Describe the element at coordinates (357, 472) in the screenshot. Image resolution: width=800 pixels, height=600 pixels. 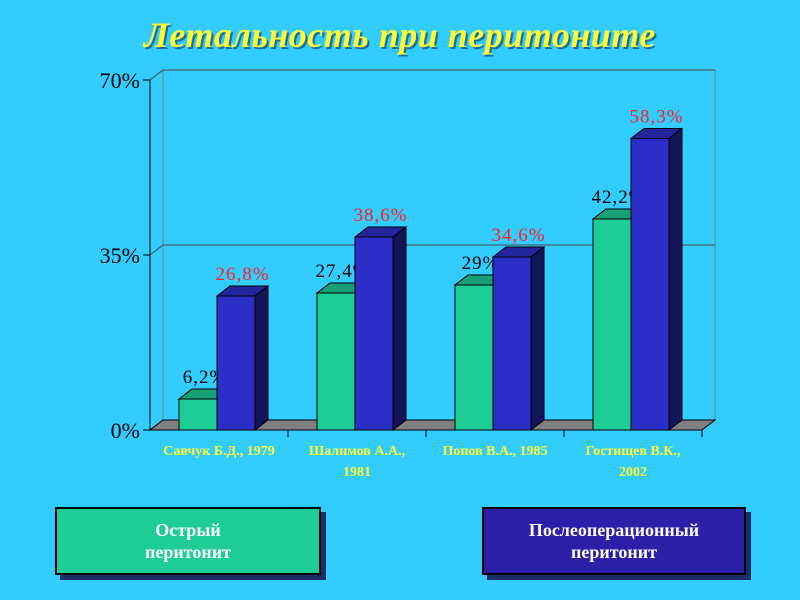
I see `x-category-label: 1981` at that location.